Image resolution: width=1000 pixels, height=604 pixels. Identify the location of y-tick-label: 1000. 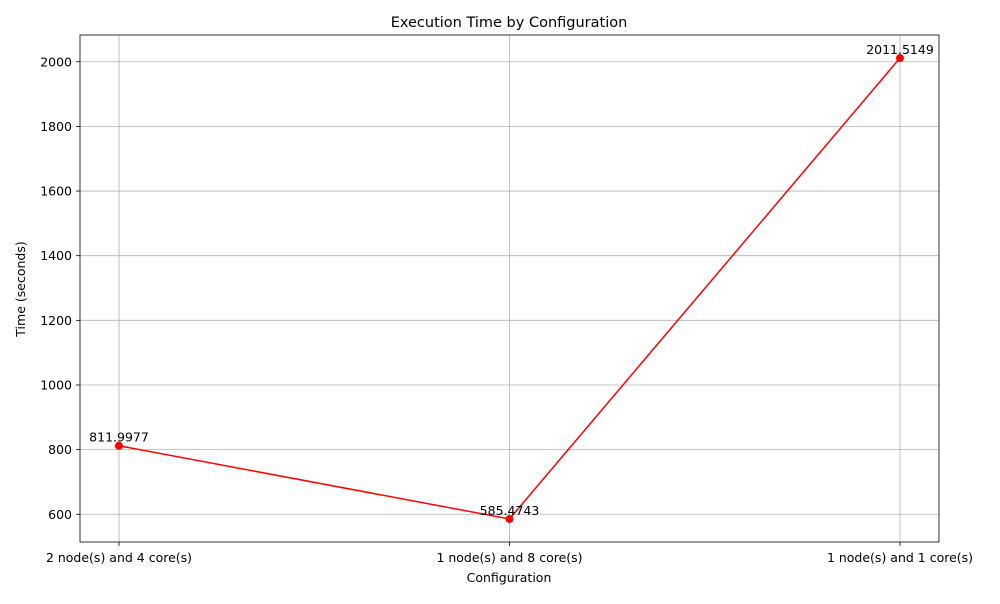
(56, 384).